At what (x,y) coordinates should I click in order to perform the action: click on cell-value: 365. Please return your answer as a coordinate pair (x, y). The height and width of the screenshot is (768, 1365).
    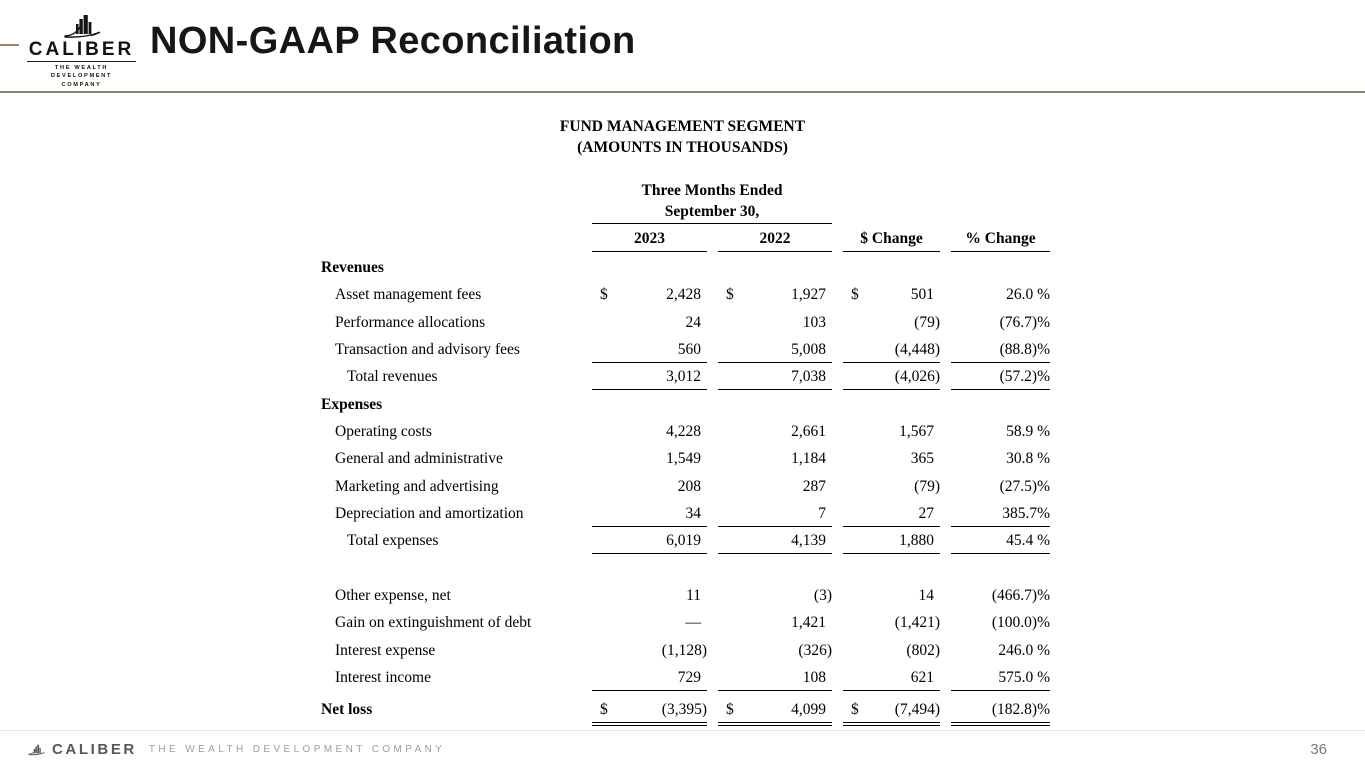
    Looking at the image, I should click on (922, 459).